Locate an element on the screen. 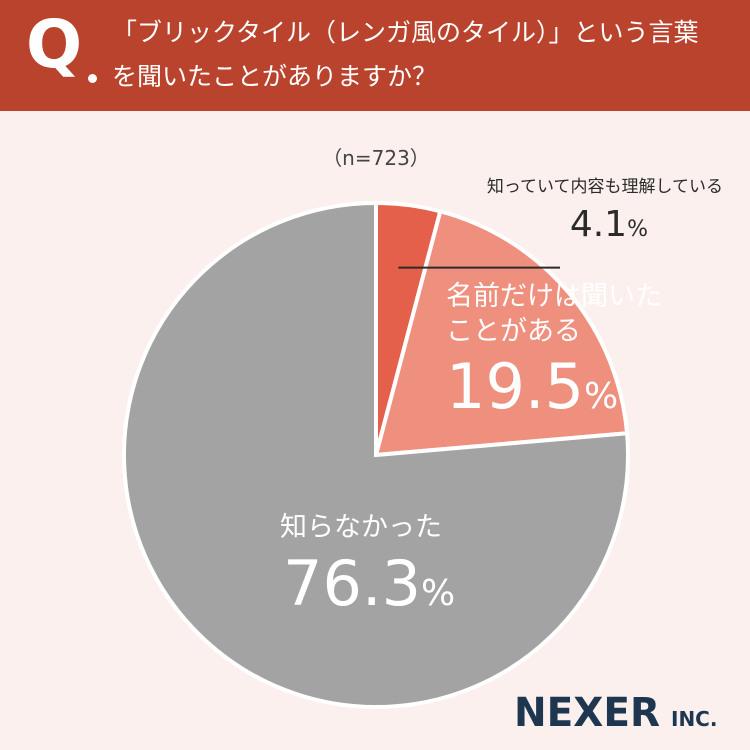 Image resolution: width=750 pixels, height=750 pixels. pie-slice-name-only is located at coordinates (501, 333).